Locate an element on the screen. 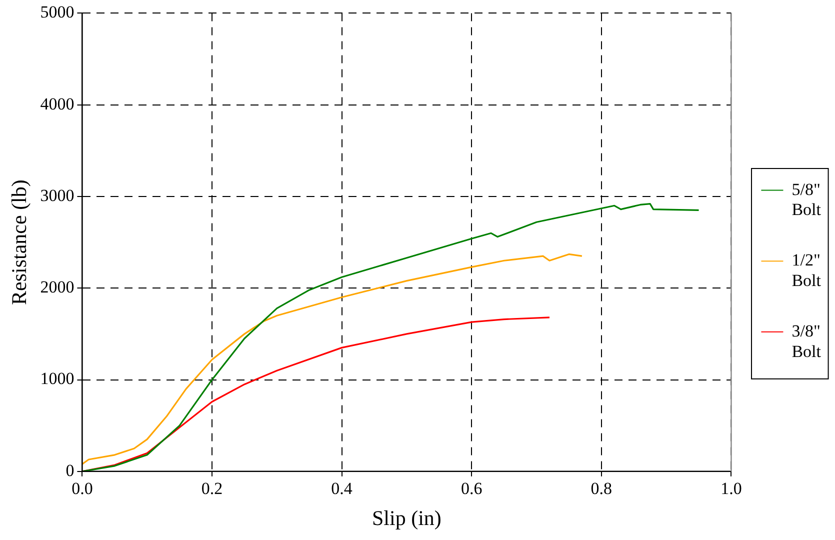  x-tick-label: 0.8 is located at coordinates (601, 488).